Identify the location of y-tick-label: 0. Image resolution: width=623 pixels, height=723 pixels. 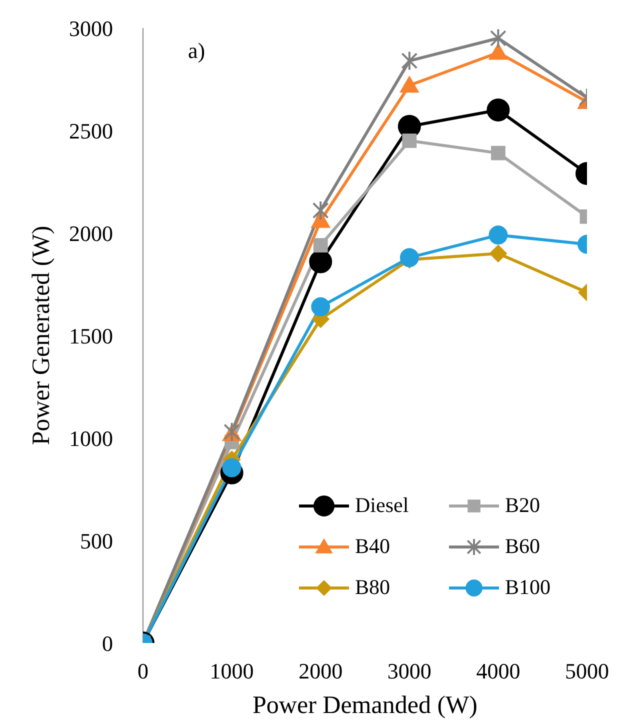
(107, 643).